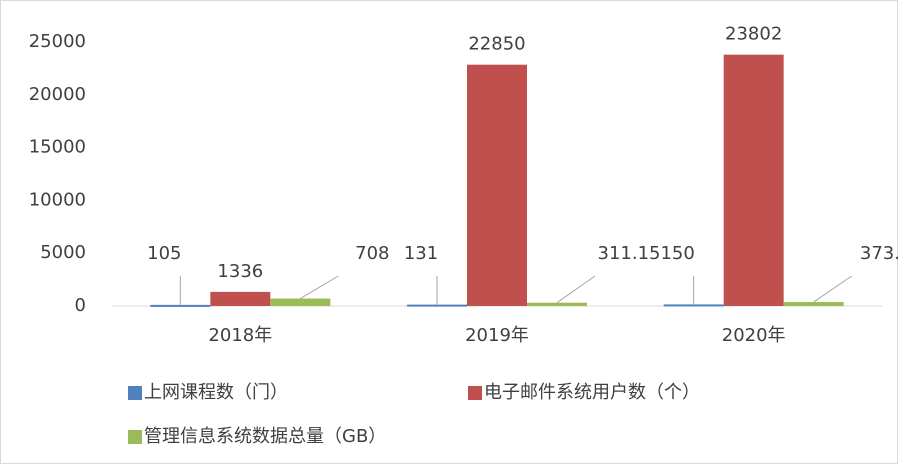 The width and height of the screenshot is (899, 465). I want to click on y-tick-label: 5000, so click(63, 252).